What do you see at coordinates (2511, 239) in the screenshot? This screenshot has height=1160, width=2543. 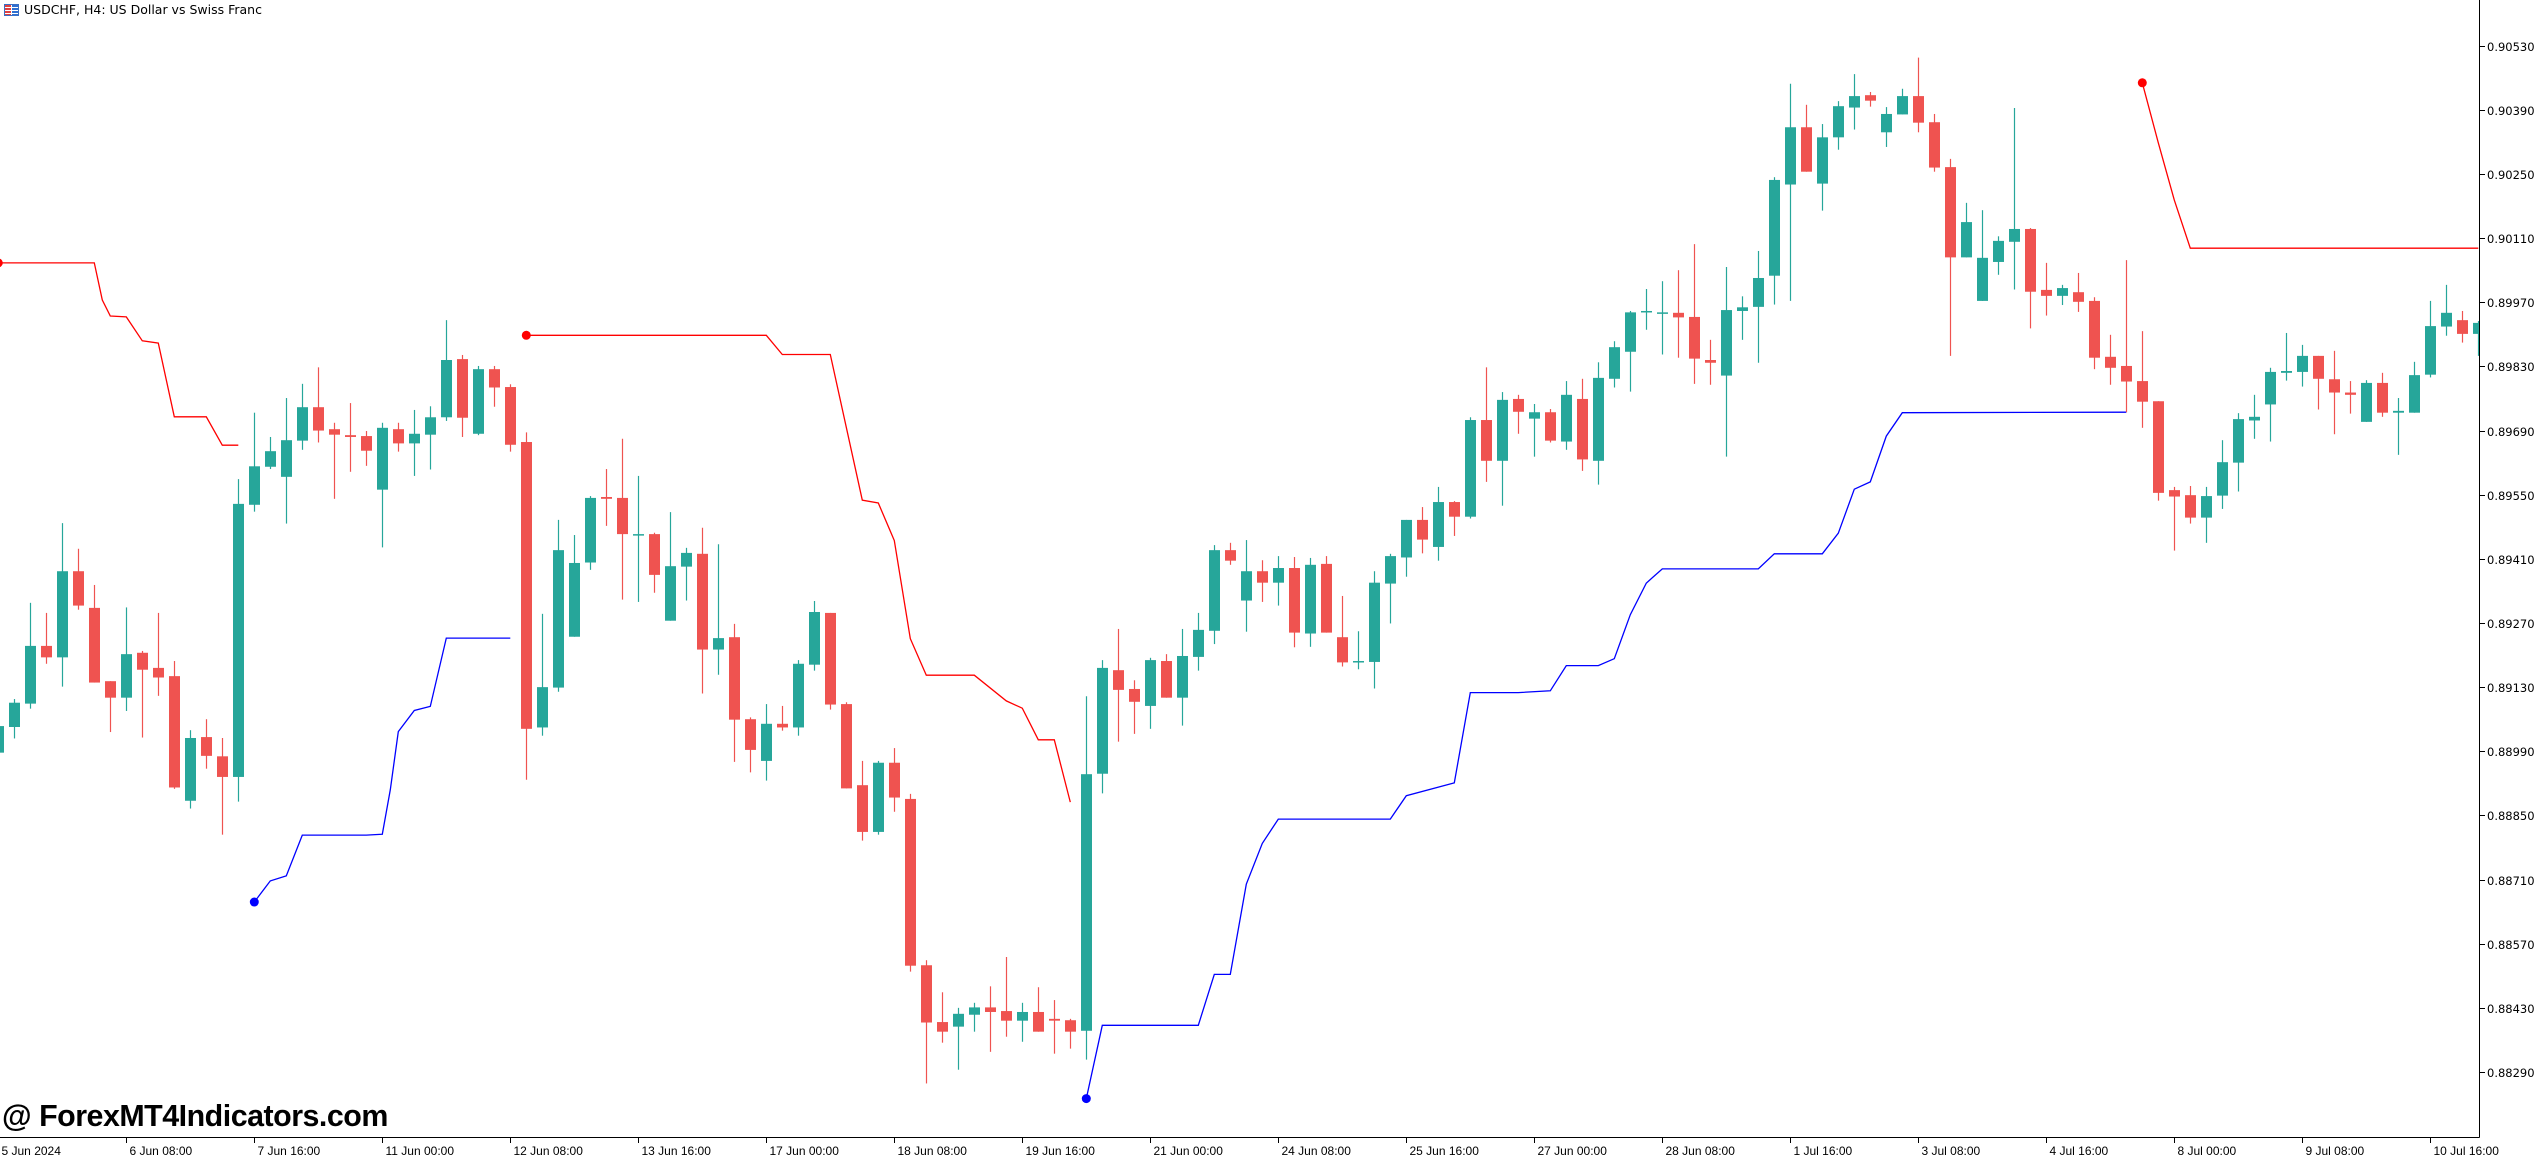 I see `price-label: 0.90110` at bounding box center [2511, 239].